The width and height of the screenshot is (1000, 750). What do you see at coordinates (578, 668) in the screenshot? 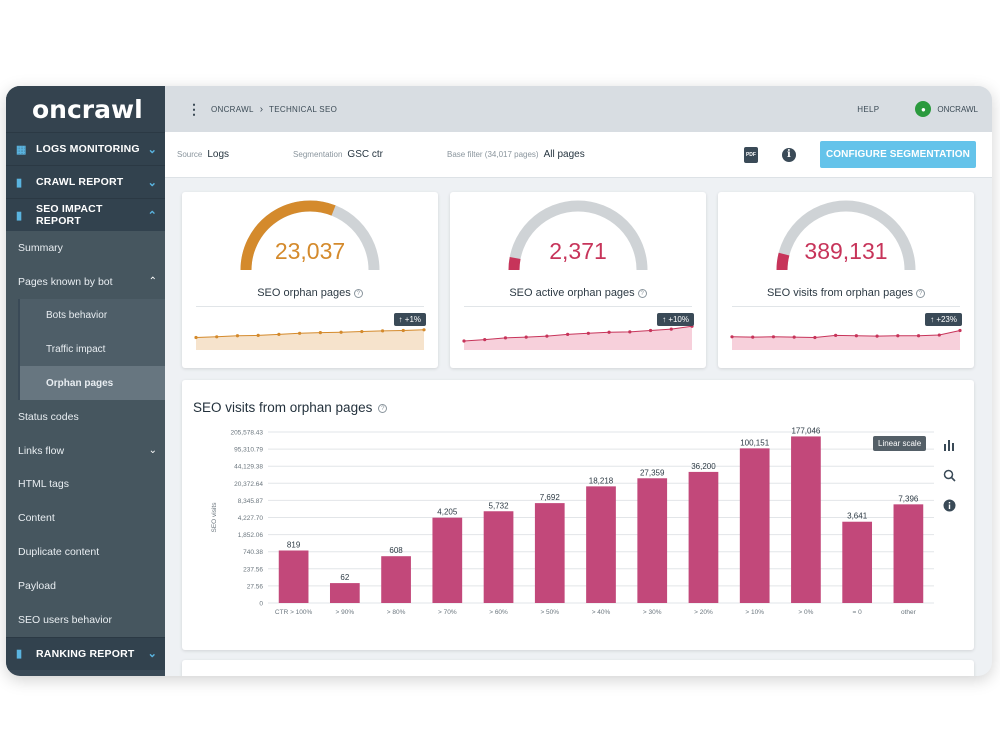
I see `next-card` at bounding box center [578, 668].